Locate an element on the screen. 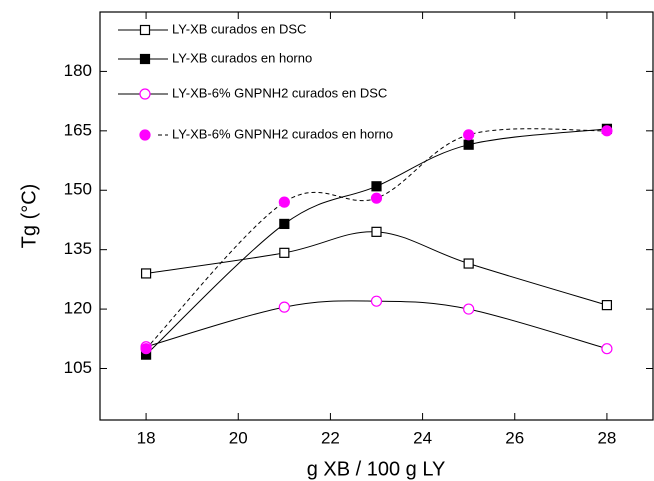  legend-label: LY-XB-6% GNPNH2 curados en DSC is located at coordinates (279, 92).